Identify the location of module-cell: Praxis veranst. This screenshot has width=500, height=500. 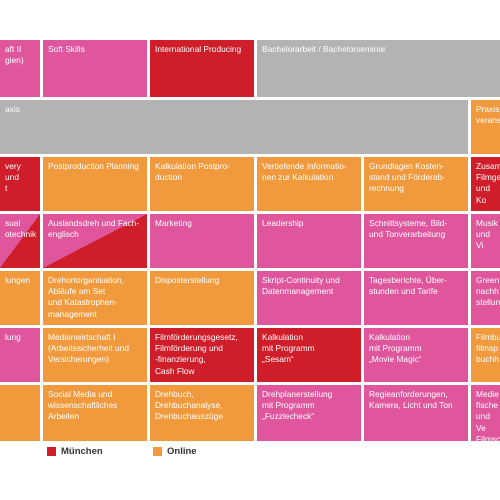
(485, 127).